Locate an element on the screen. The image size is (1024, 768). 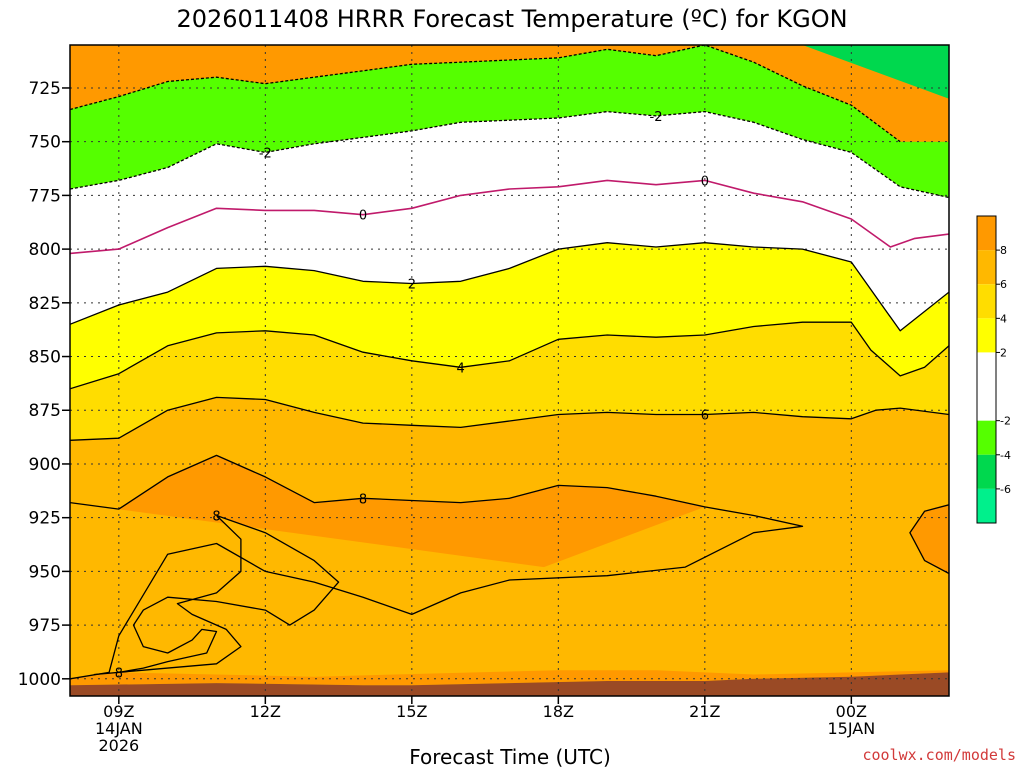
x-tick-label-18-0: 18Z is located at coordinates (558, 711).